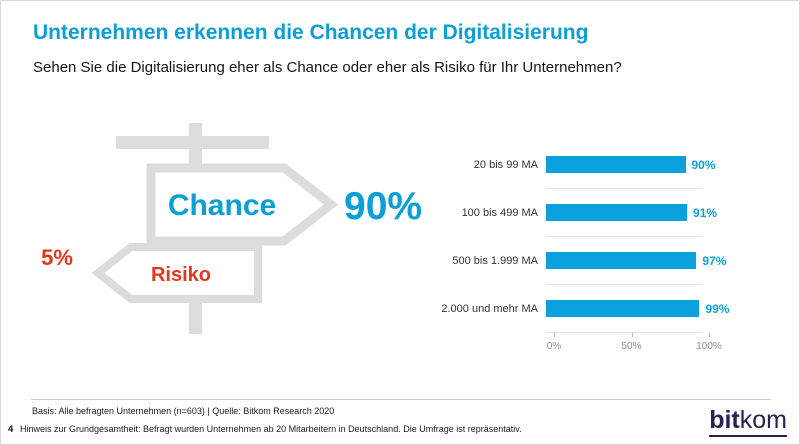 The width and height of the screenshot is (800, 445). What do you see at coordinates (705, 212) in the screenshot?
I see `value-label: 91%` at bounding box center [705, 212].